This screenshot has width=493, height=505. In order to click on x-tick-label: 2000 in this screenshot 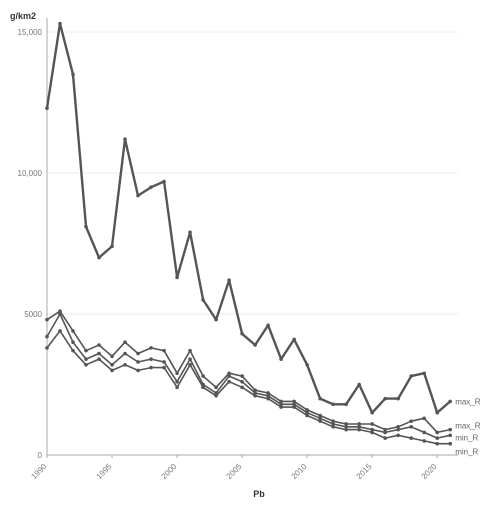, I will do `click(169, 471)`.